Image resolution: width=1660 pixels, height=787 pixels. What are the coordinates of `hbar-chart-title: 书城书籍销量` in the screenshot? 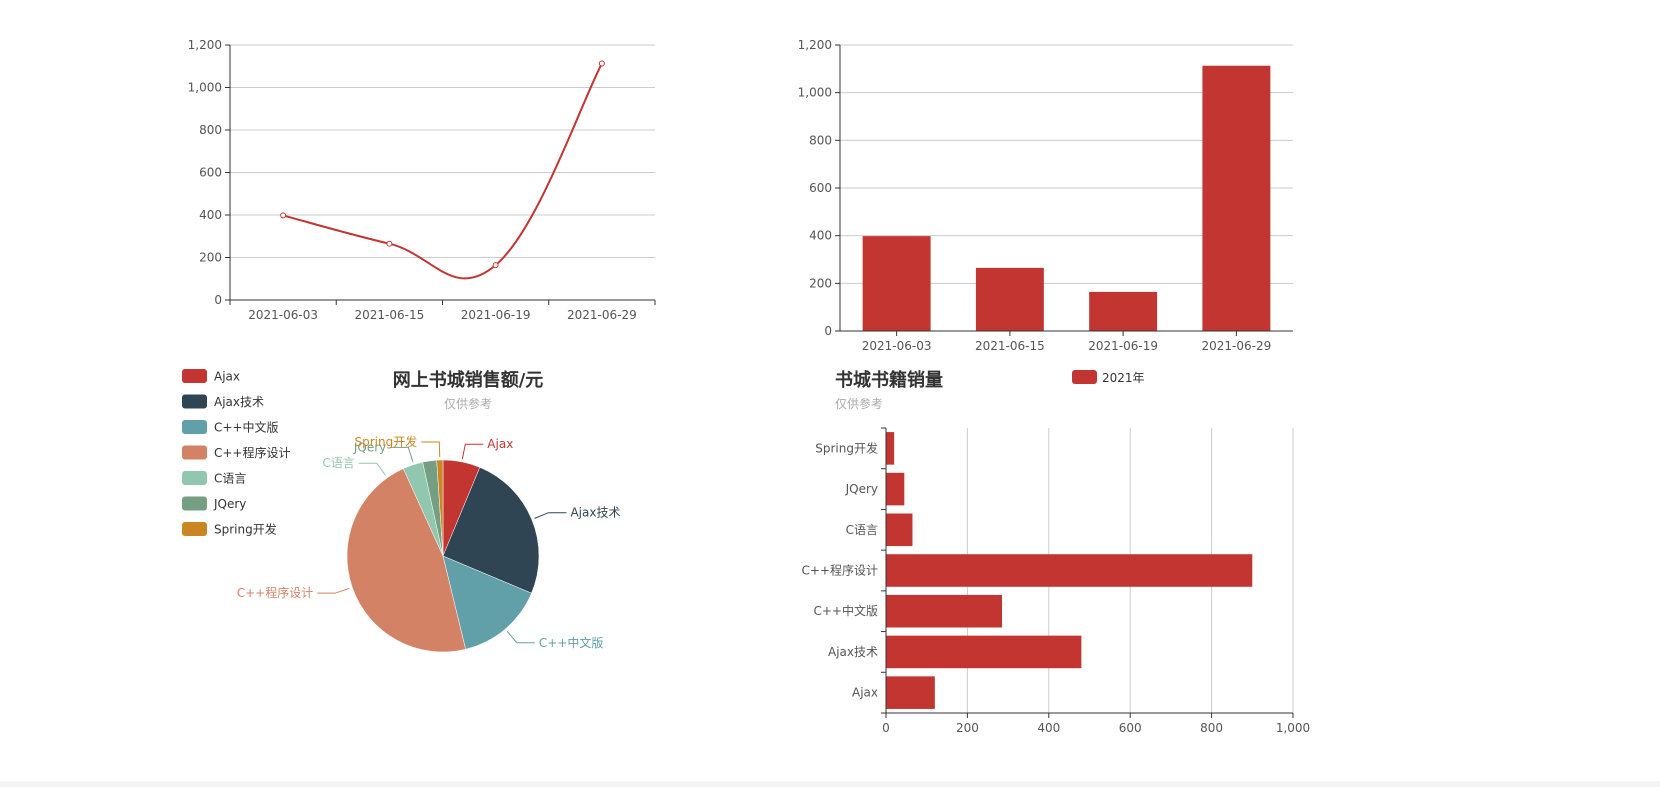 It's located at (889, 380).